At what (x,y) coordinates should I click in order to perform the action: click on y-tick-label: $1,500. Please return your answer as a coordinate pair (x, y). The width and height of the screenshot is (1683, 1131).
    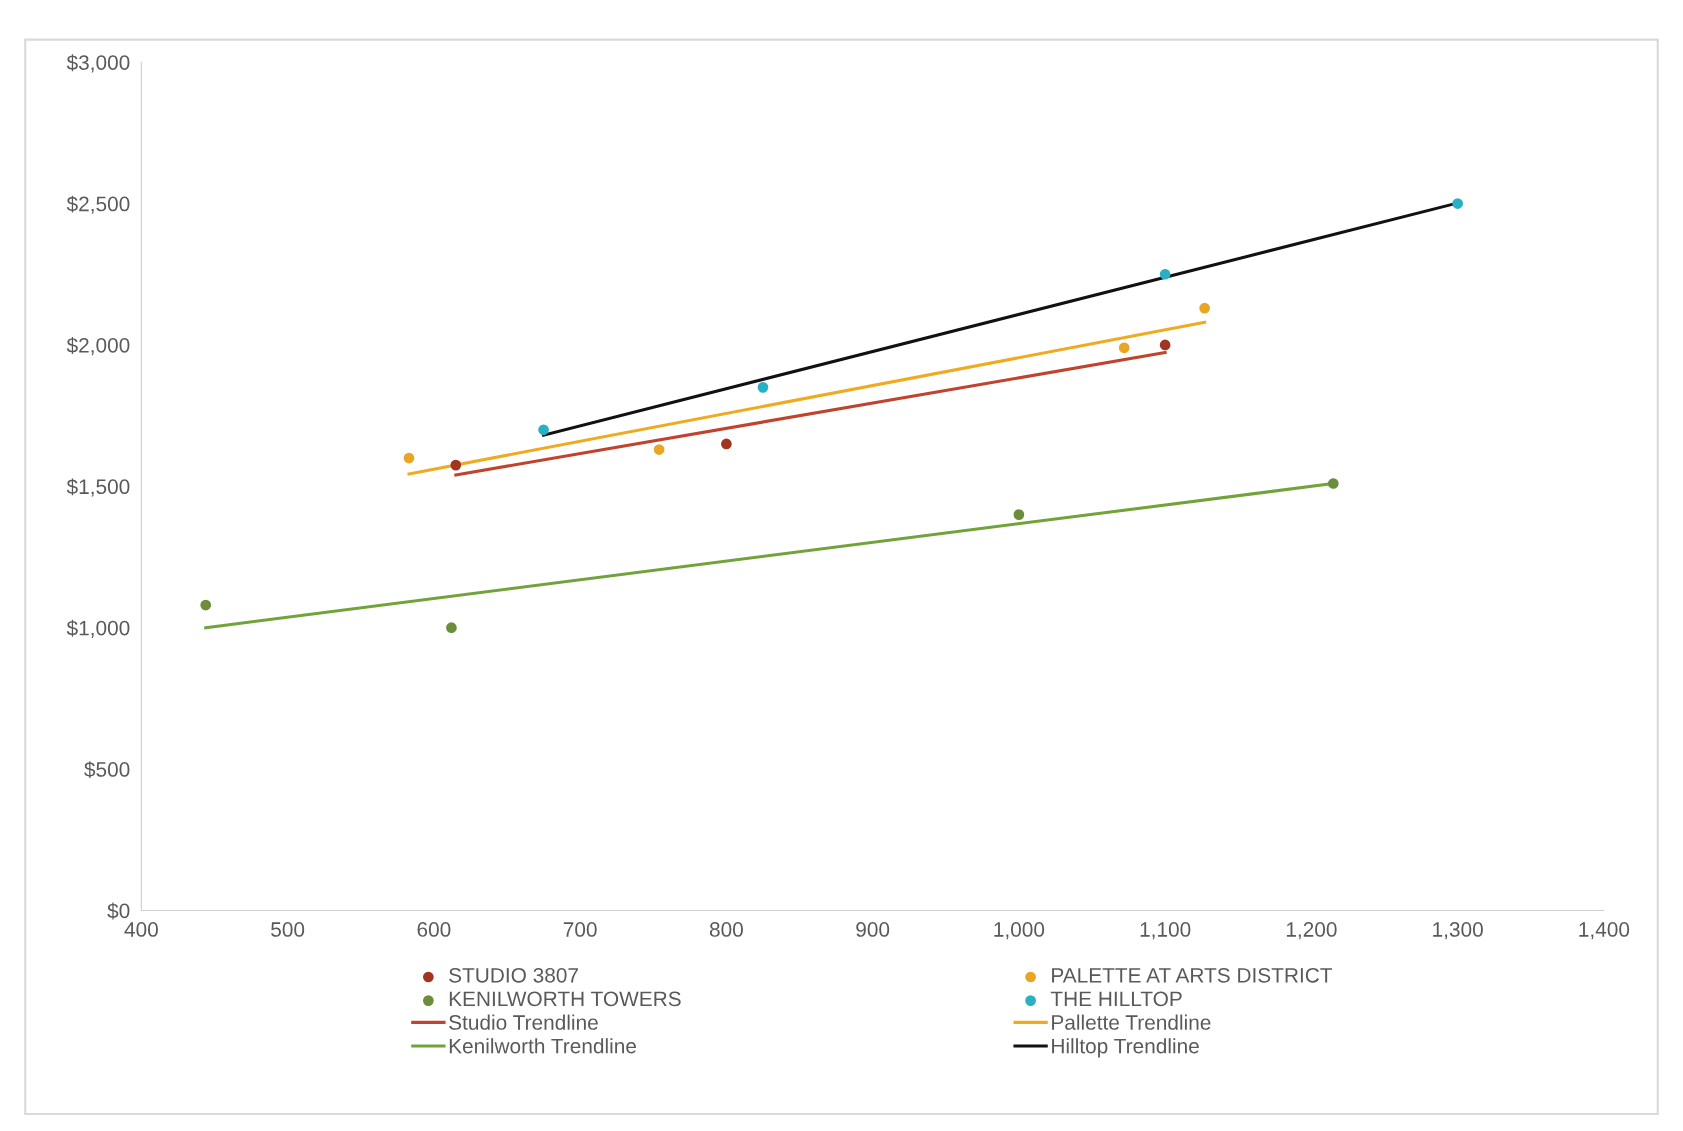
    Looking at the image, I should click on (98, 487).